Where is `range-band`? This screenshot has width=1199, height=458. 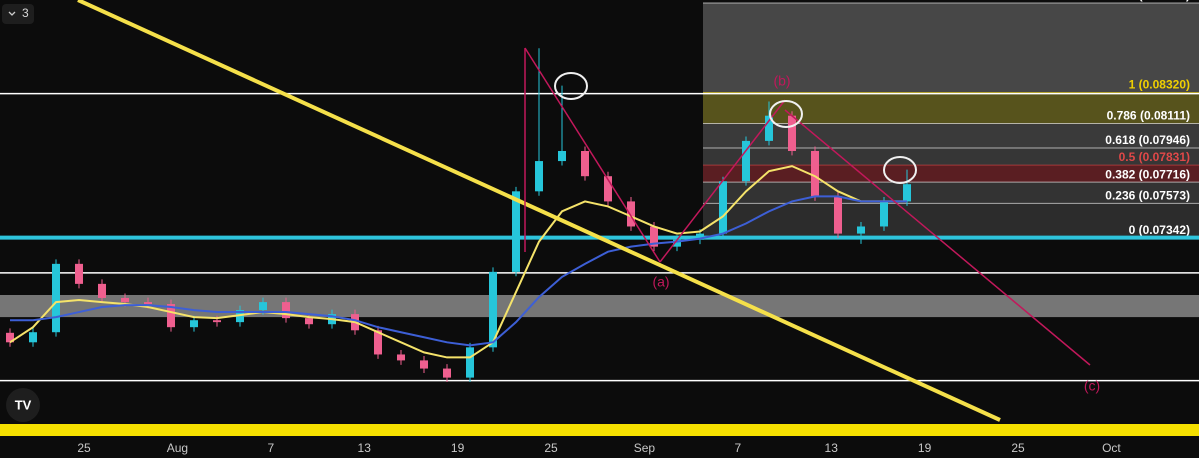
range-band is located at coordinates (599, 306).